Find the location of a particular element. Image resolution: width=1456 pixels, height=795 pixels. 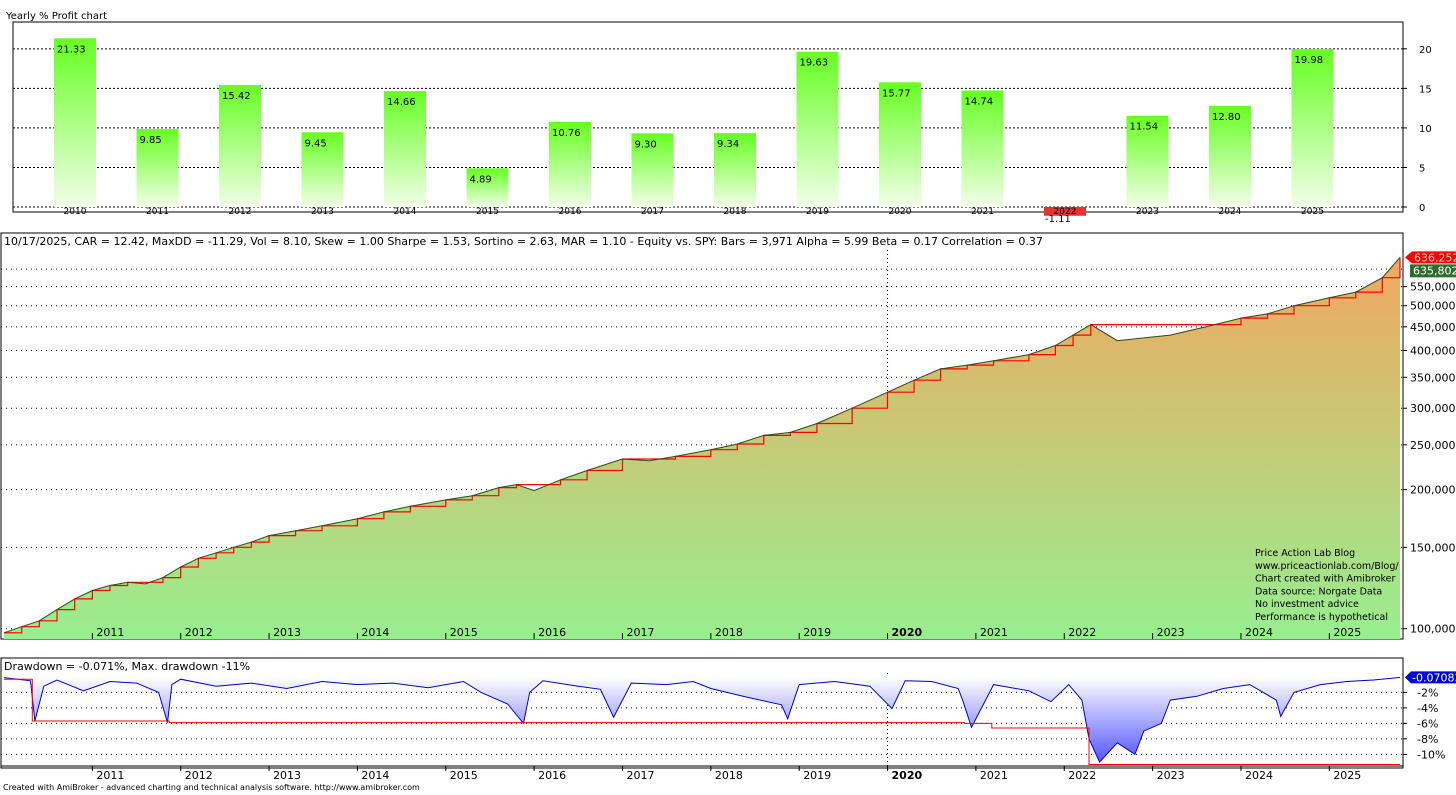

bar-2022 is located at coordinates (1065, 211).